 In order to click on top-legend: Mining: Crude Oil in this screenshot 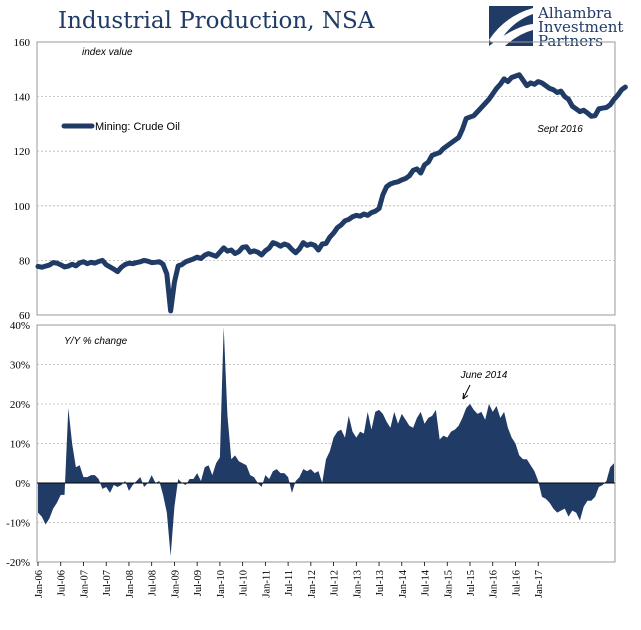, I will do `click(120, 127)`.